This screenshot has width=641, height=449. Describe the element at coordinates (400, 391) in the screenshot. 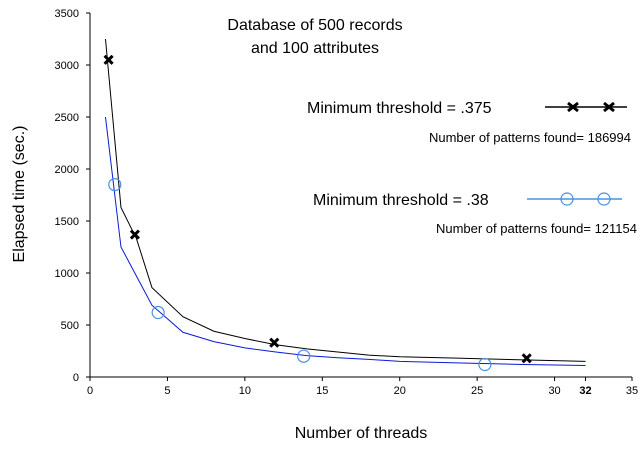

I see `x-tick-label: 20` at that location.